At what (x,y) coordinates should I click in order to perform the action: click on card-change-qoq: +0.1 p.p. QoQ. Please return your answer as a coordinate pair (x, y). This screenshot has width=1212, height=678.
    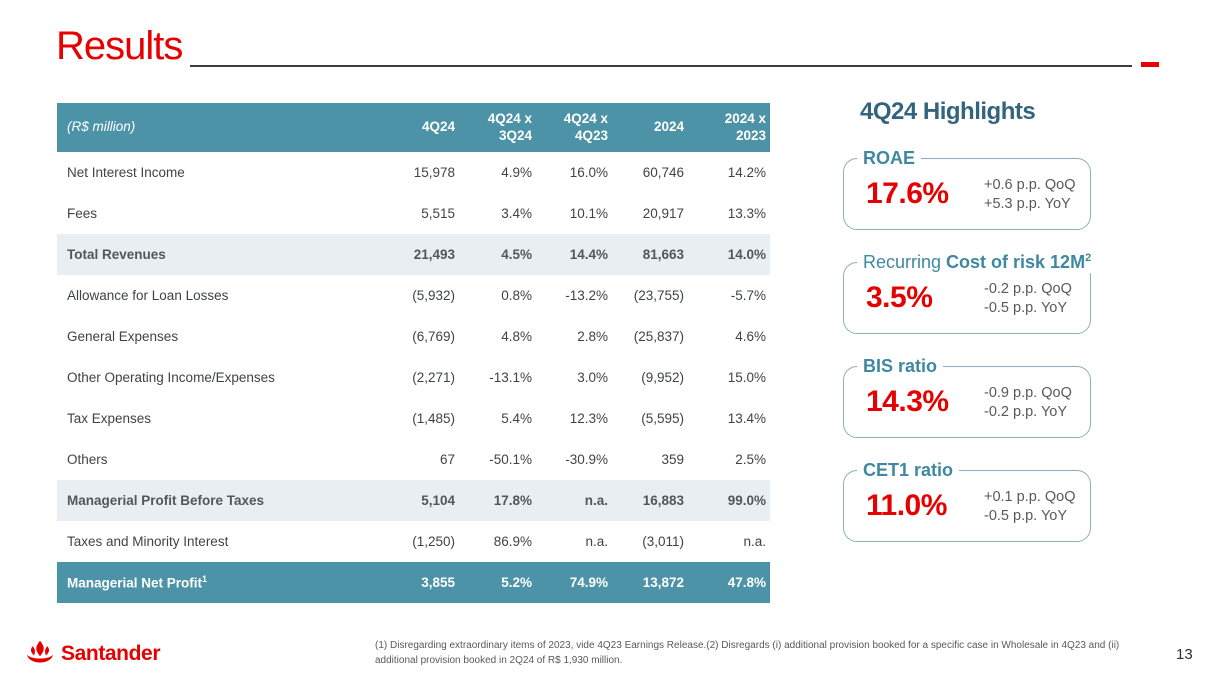
    Looking at the image, I should click on (1030, 496).